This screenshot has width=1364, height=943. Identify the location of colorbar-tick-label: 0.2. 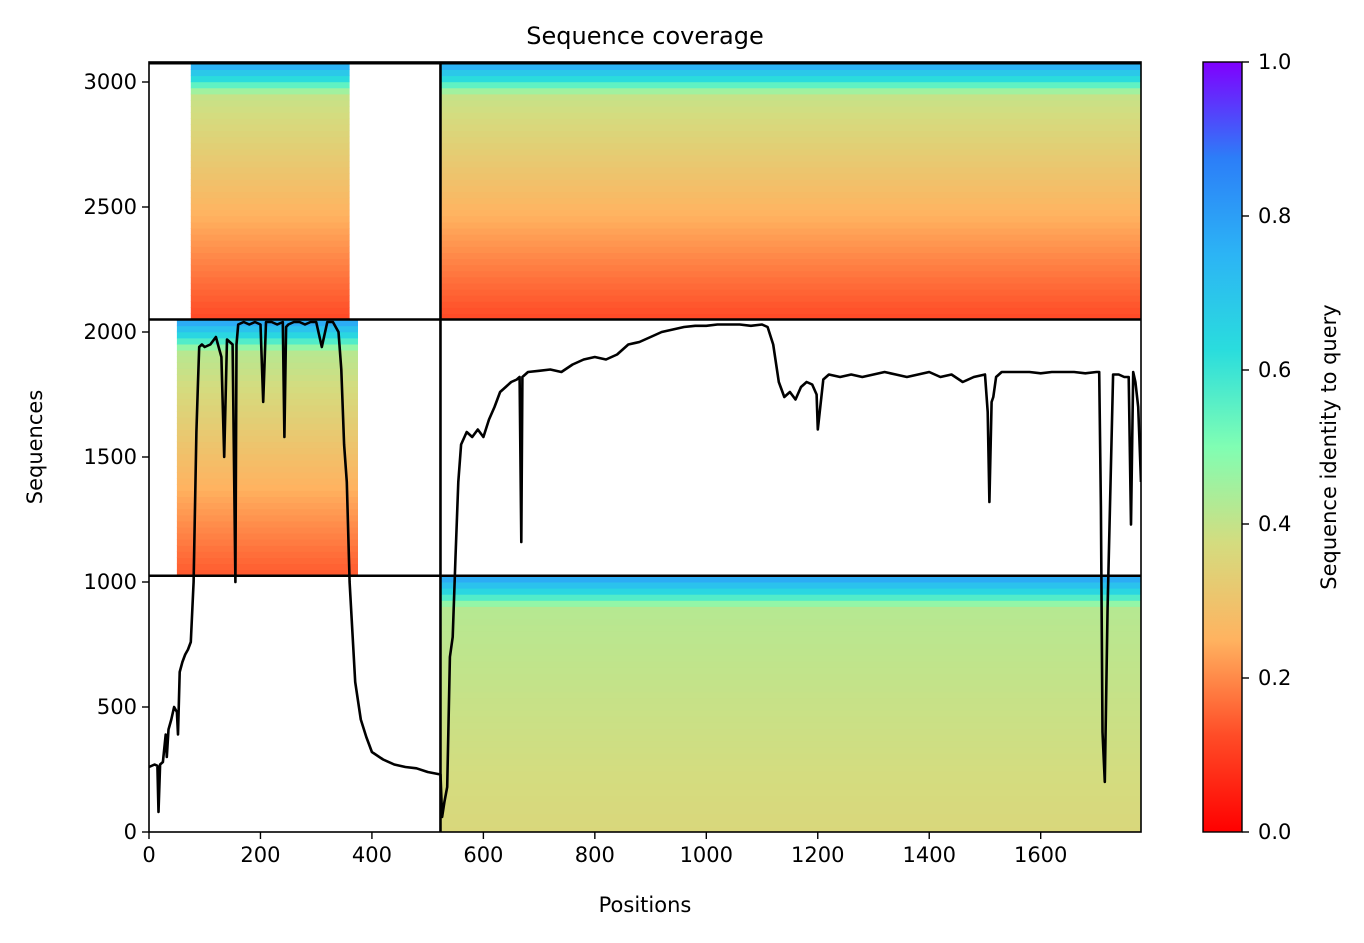
(1274, 678).